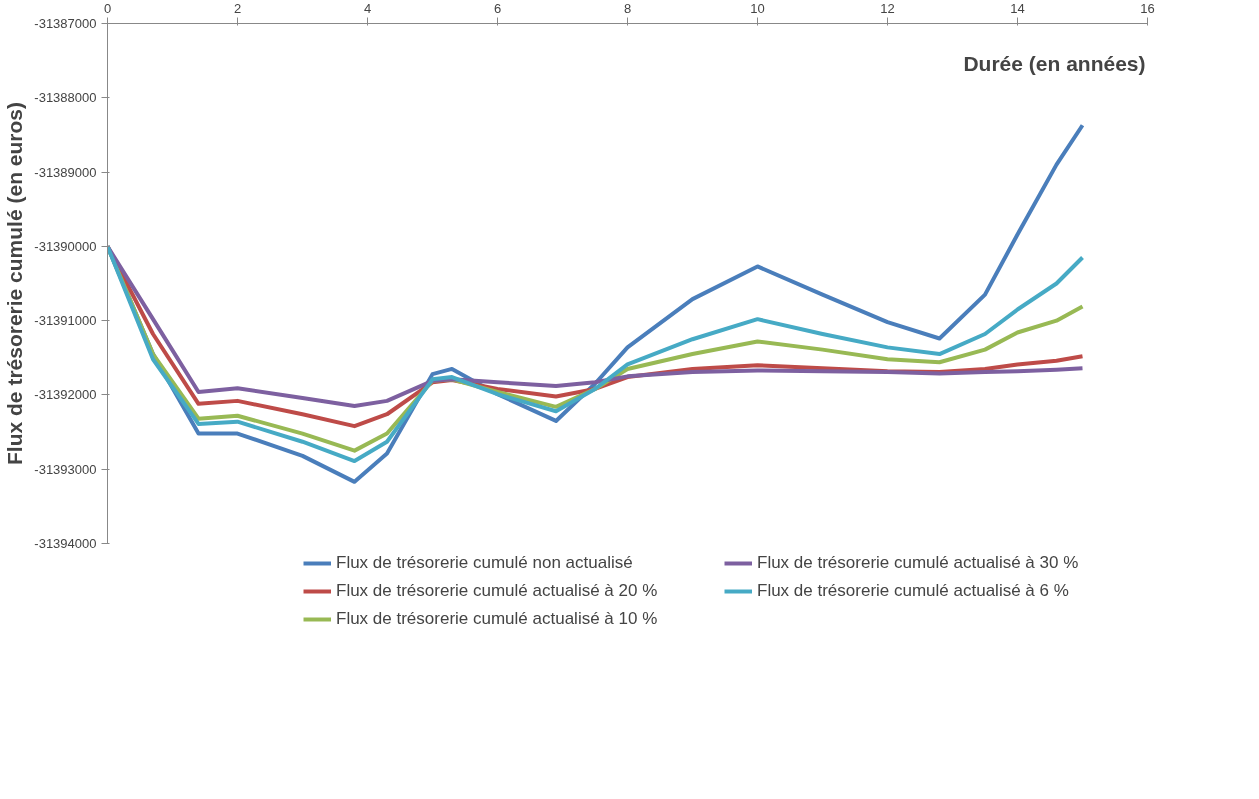 The image size is (1259, 799). What do you see at coordinates (913, 591) in the screenshot?
I see `legend-label: Flux de trésorerie cumulé actualisé à 6 %` at bounding box center [913, 591].